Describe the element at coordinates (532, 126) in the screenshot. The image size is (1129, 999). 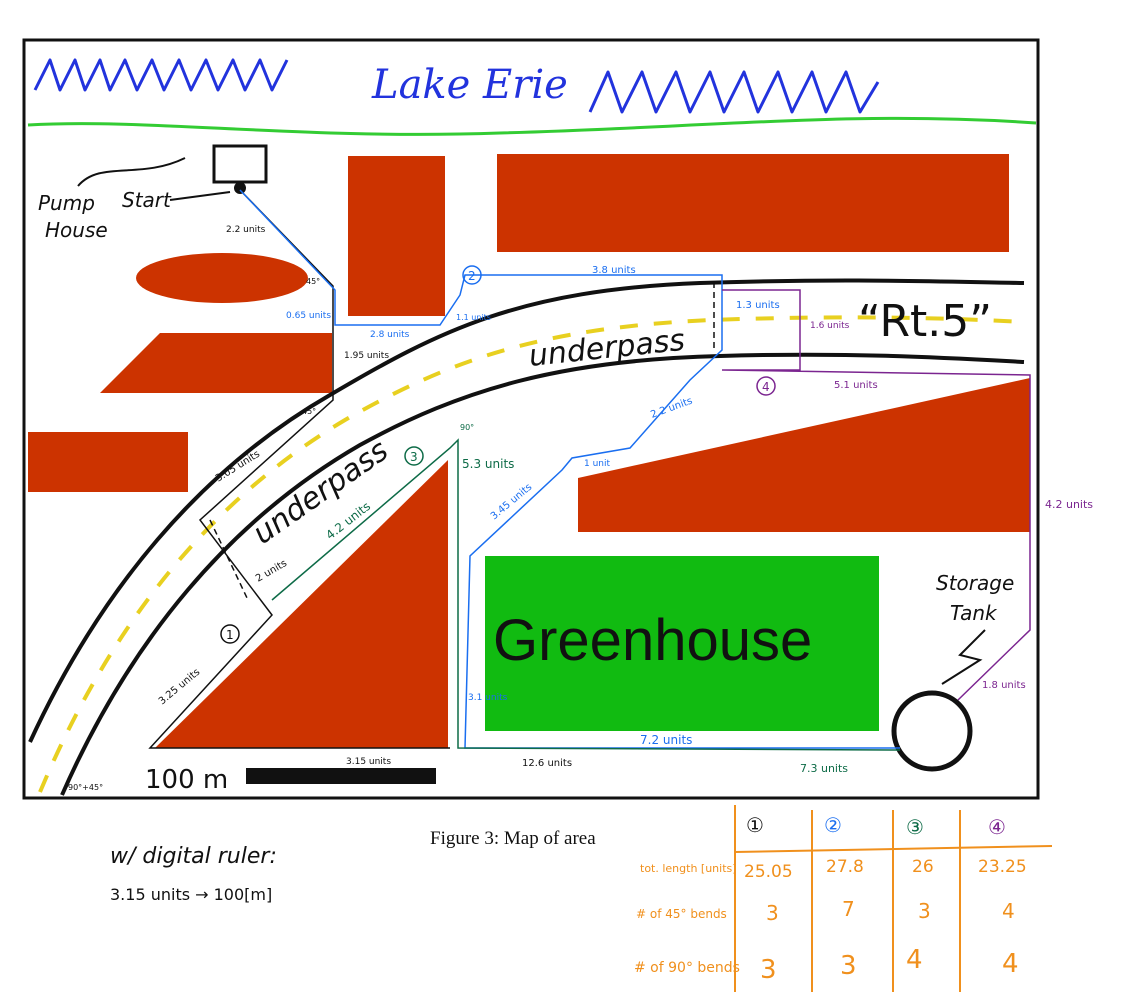
I see `shoreline` at that location.